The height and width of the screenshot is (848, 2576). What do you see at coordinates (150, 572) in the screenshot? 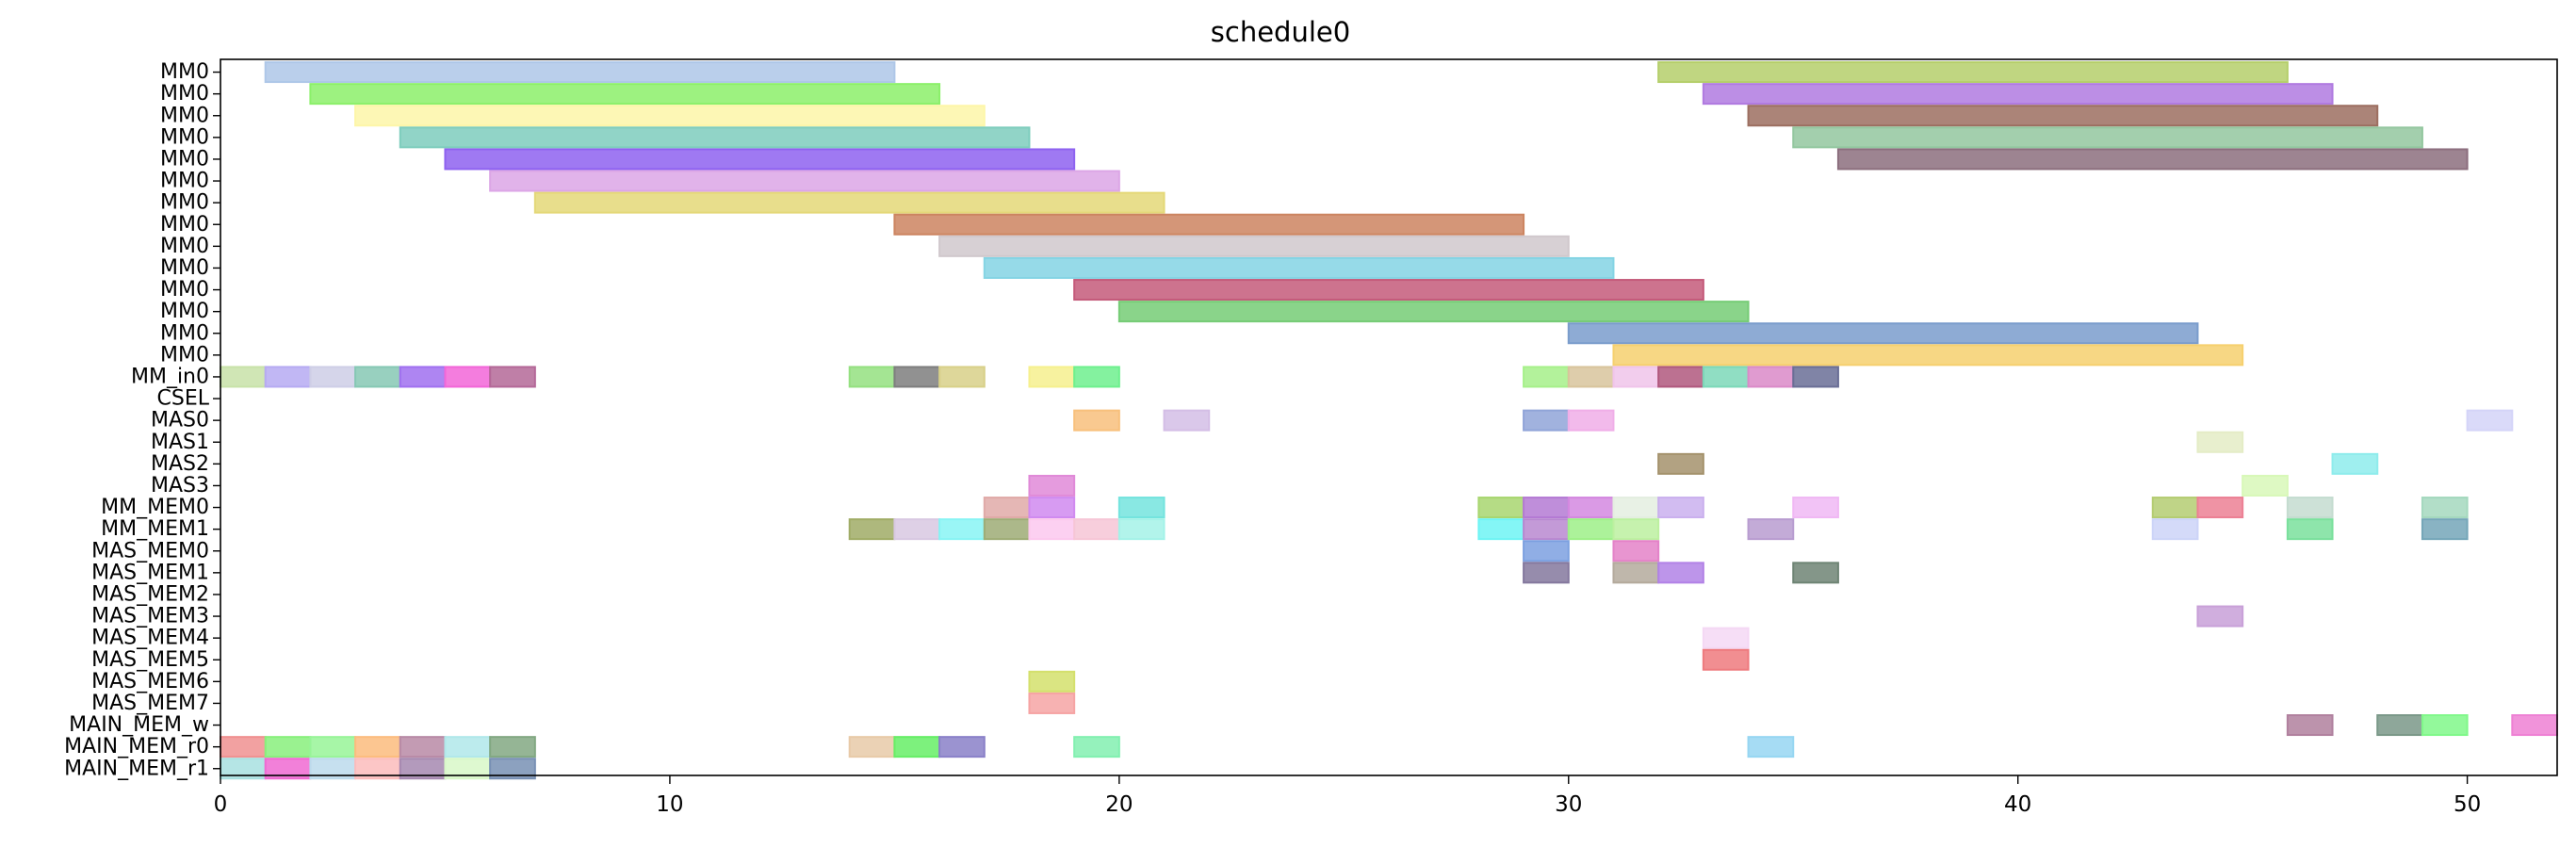
I see `y-tick-label: MAS_MEM1` at bounding box center [150, 572].